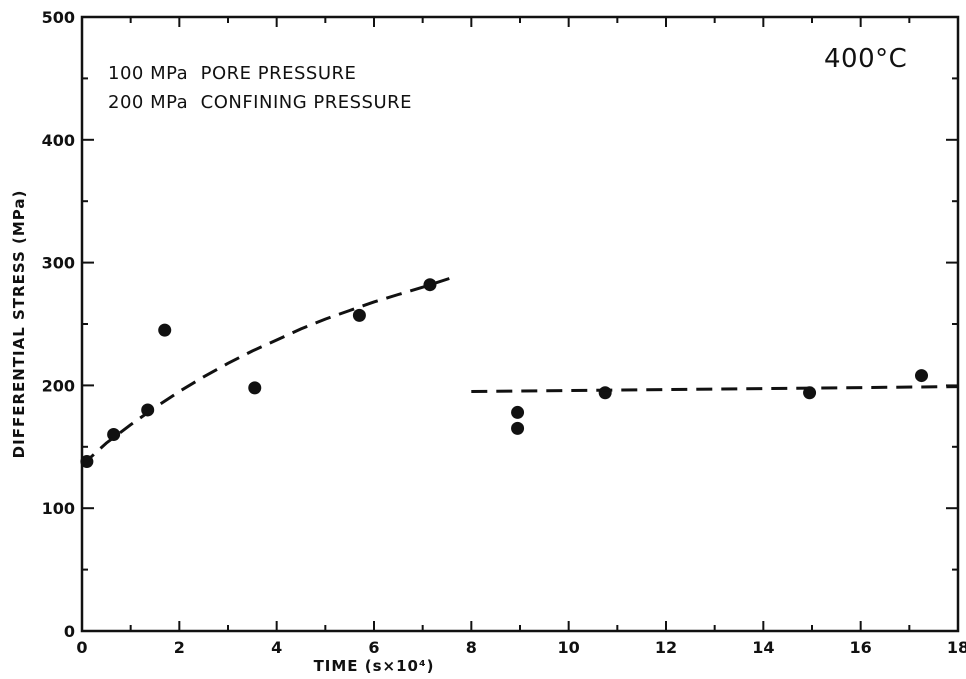 The image size is (966, 679). Describe the element at coordinates (861, 647) in the screenshot. I see `x-tick-label: 16` at that location.